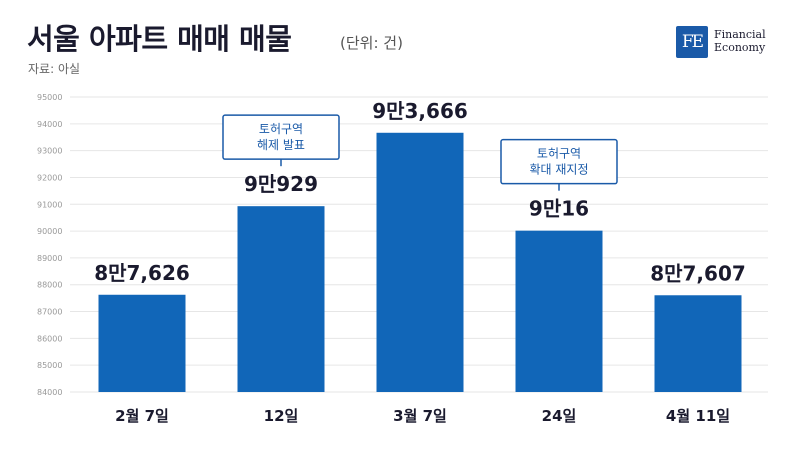  Describe the element at coordinates (49, 258) in the screenshot. I see `y-tick-label: 89000` at that location.